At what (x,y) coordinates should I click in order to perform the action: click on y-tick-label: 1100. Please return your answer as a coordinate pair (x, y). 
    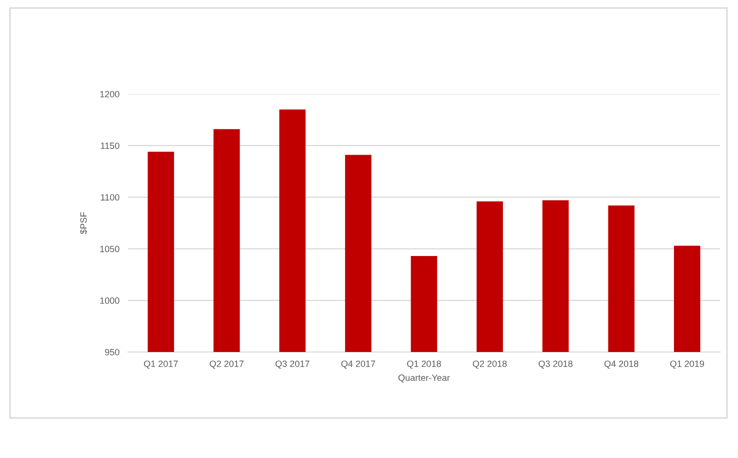
    Looking at the image, I should click on (110, 197).